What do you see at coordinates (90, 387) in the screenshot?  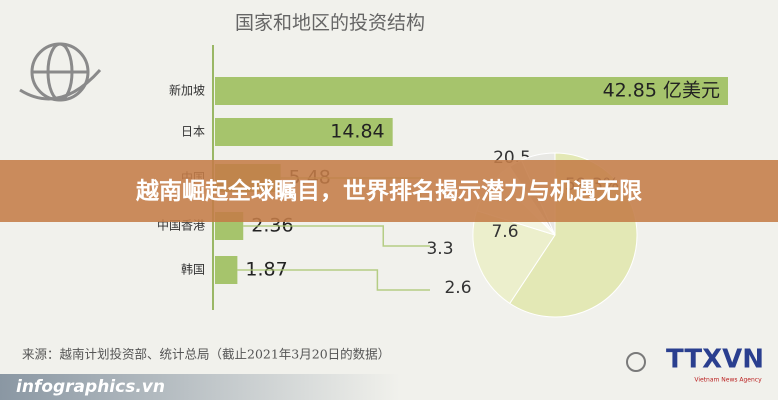 I see `site-name: infographics.vn` at bounding box center [90, 387].